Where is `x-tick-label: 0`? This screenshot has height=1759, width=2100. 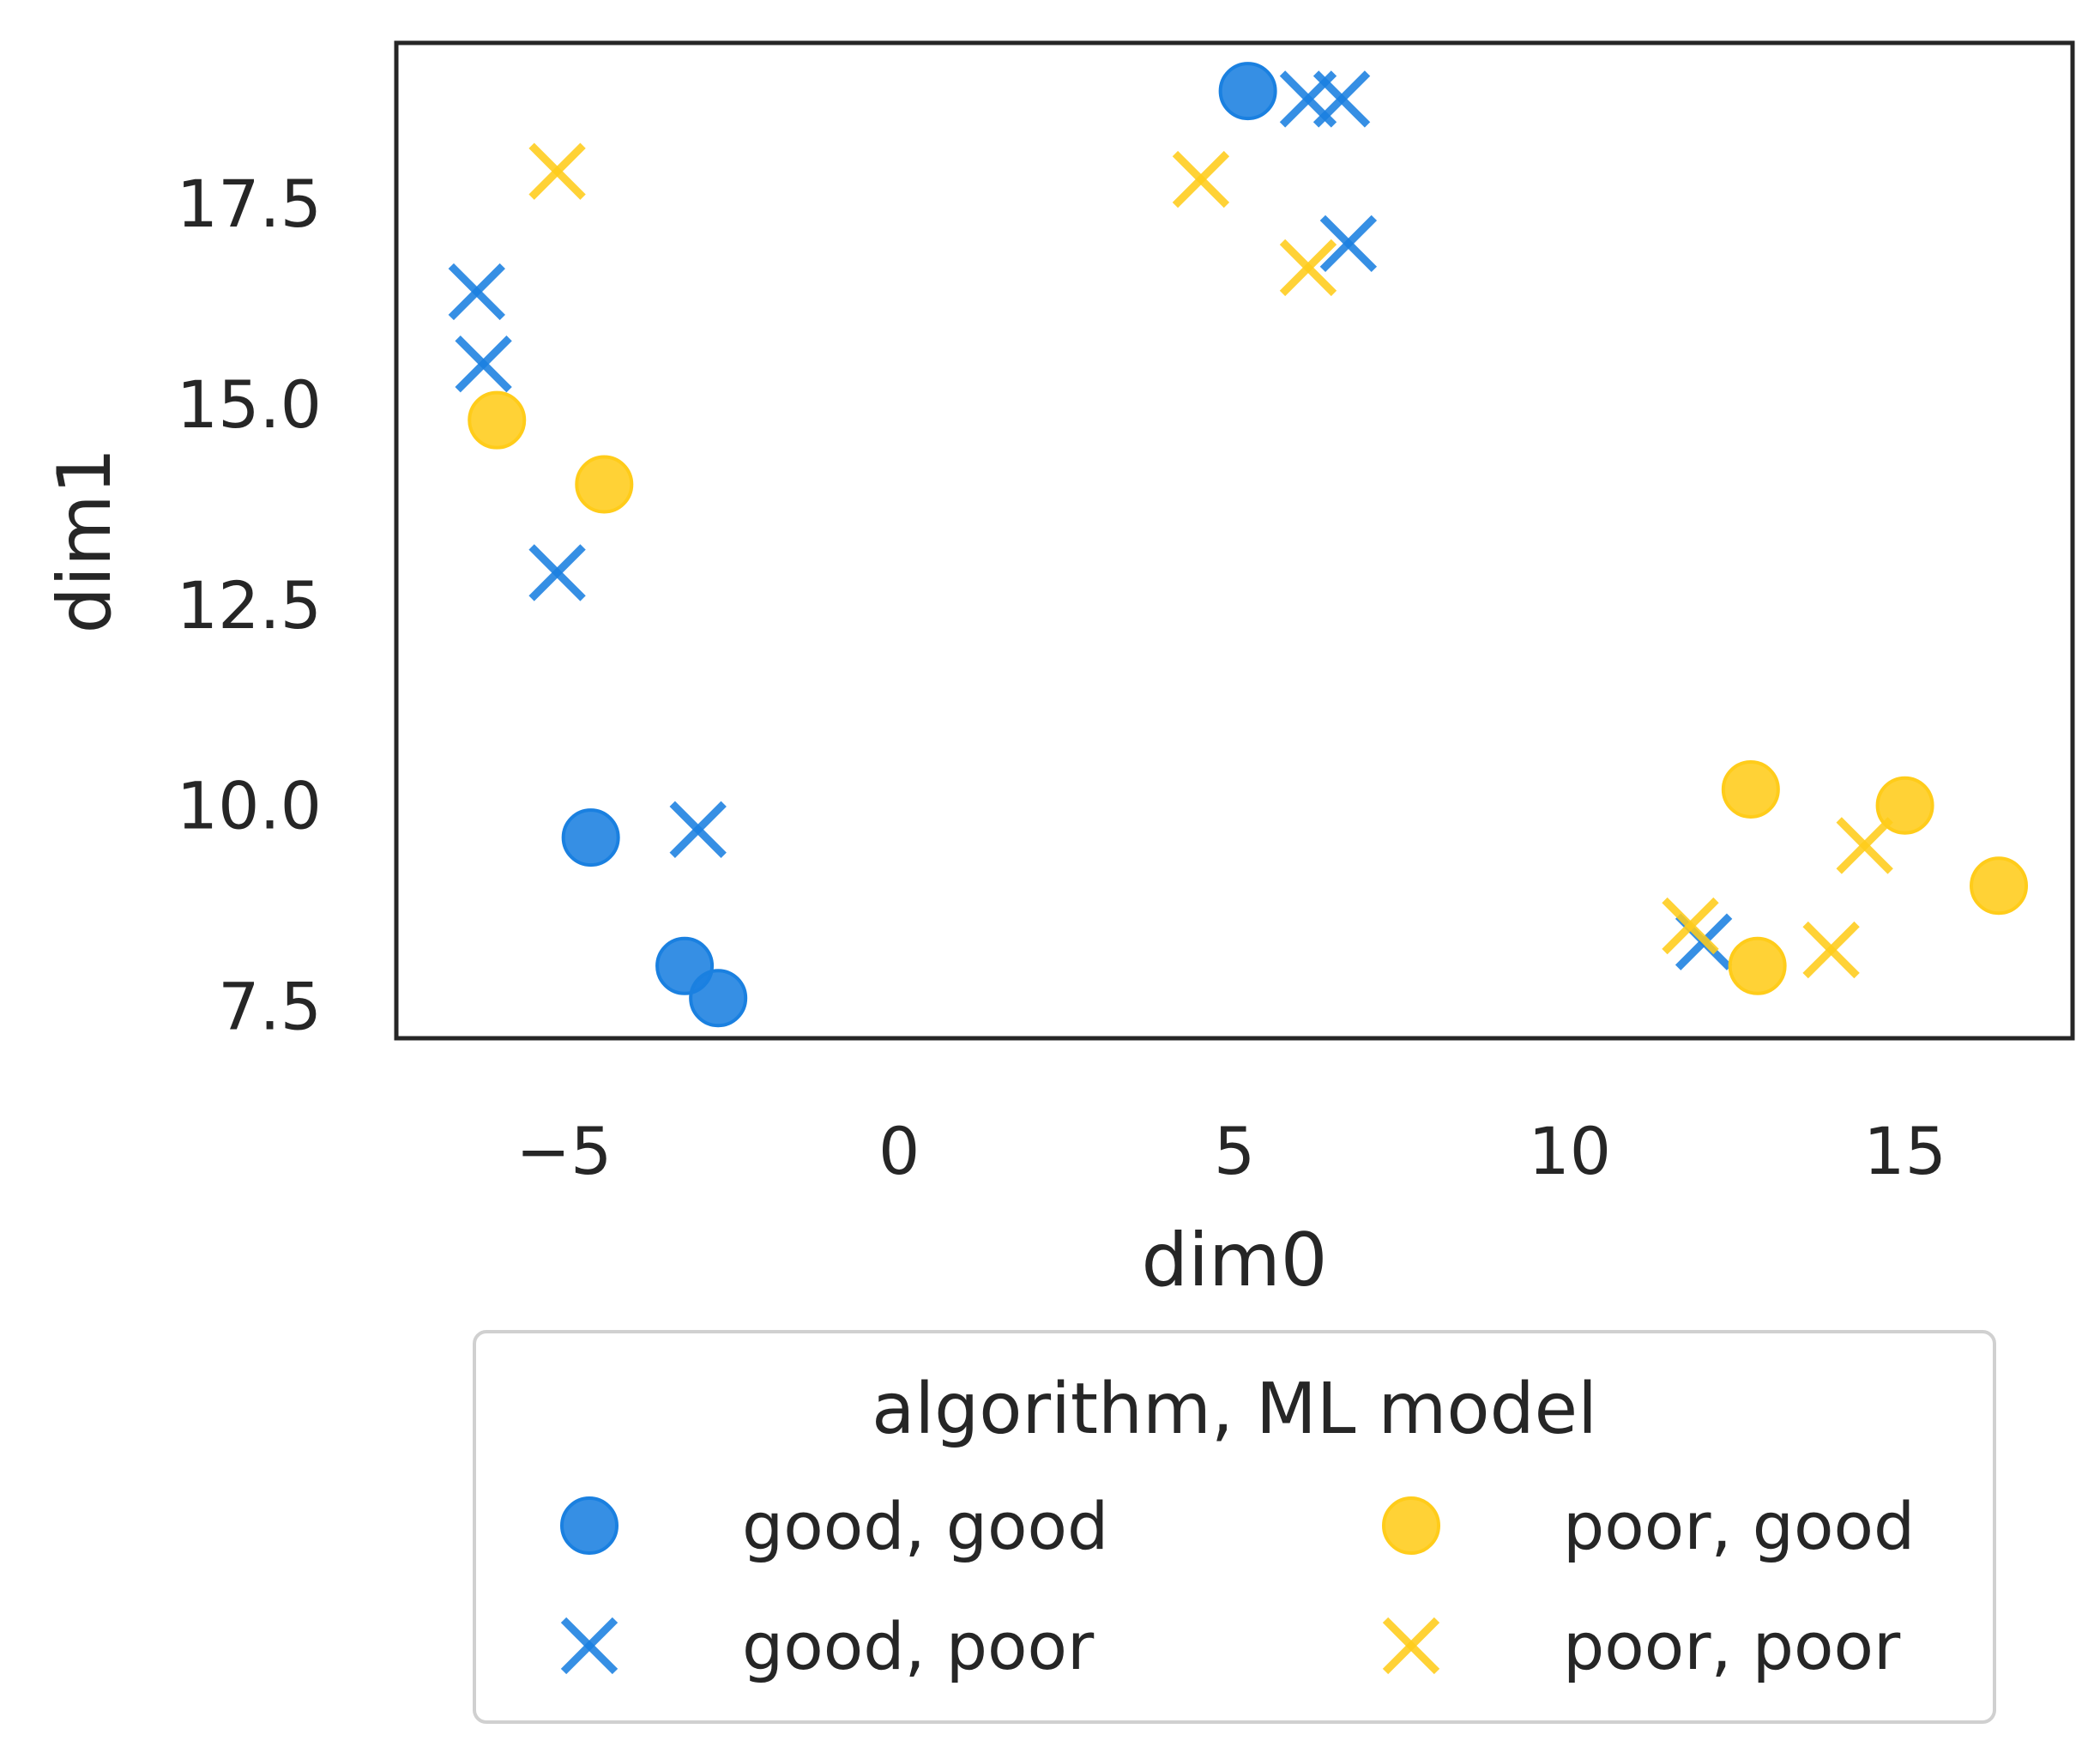
x-tick-label: 0 is located at coordinates (899, 1151).